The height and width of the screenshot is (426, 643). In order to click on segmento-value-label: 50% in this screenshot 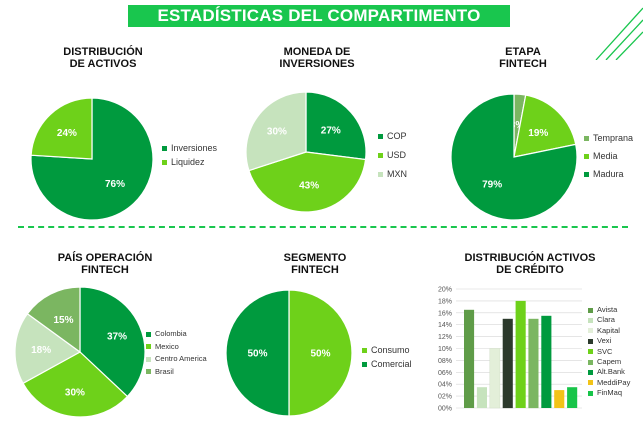, I will do `click(257, 354)`.